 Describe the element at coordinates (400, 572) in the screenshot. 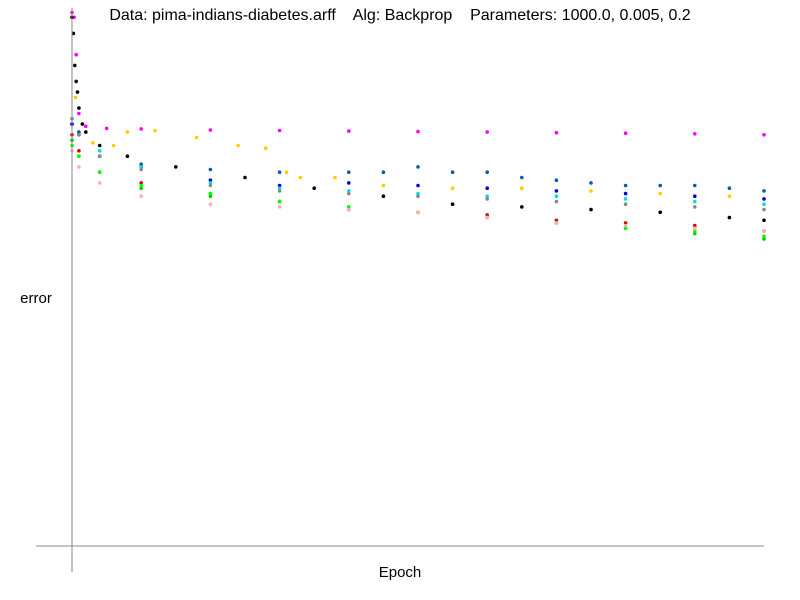

I see `x-axis-label: Epoch` at that location.